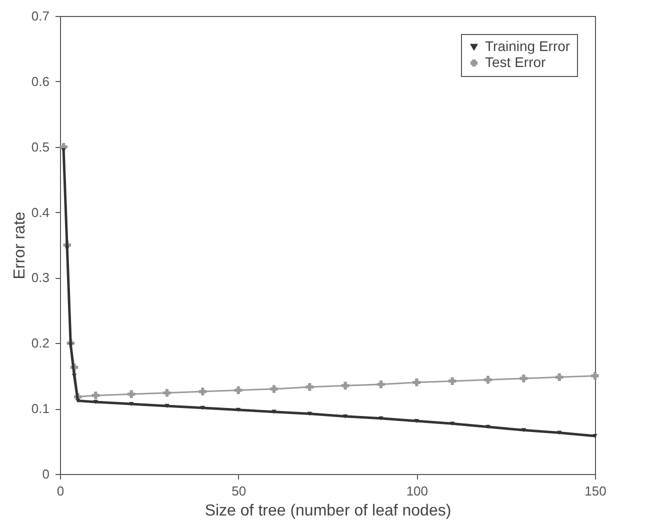 This screenshot has height=520, width=652. I want to click on legend-label: Test Error, so click(515, 62).